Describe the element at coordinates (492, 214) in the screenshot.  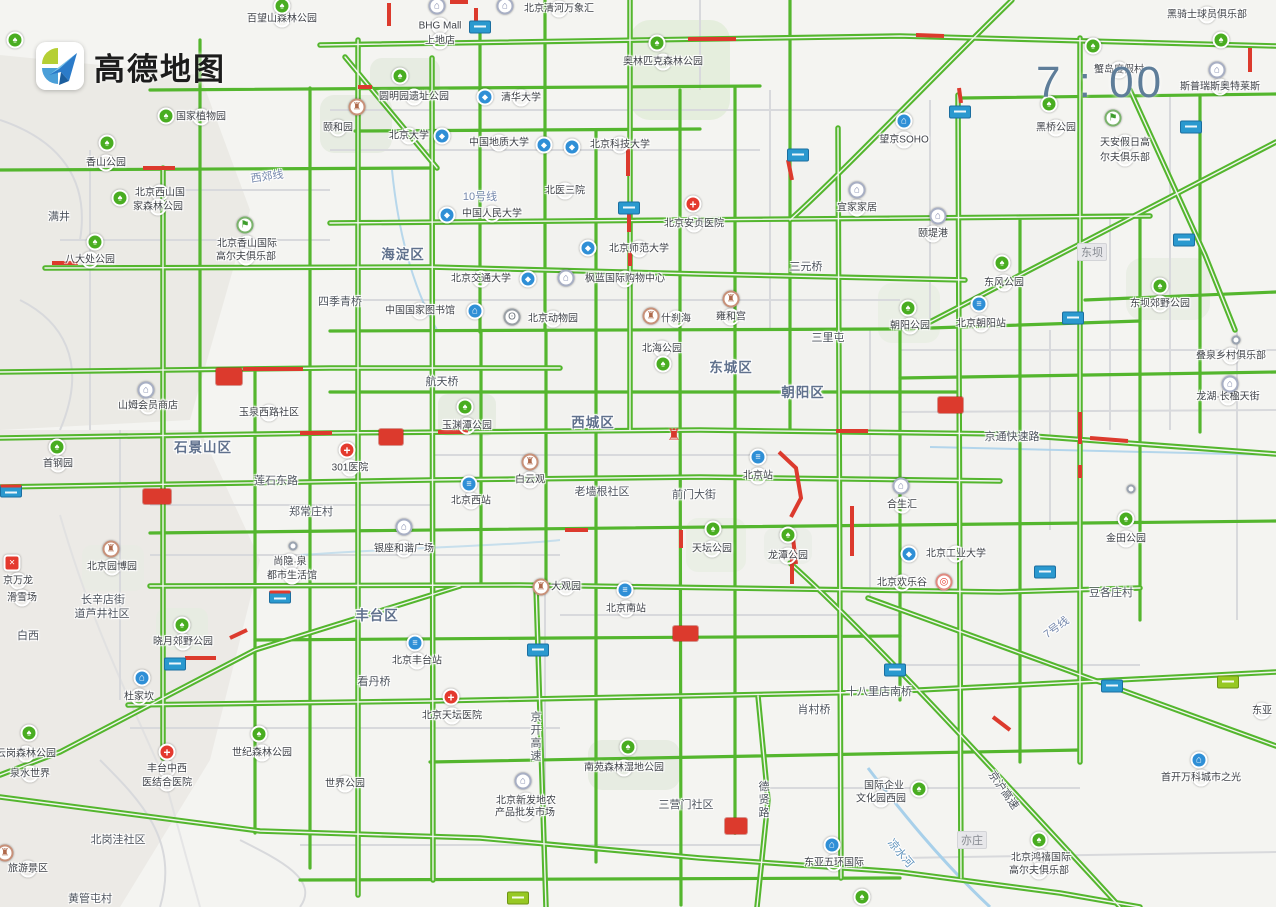
I see `poi-label: 中国人民大学` at that location.